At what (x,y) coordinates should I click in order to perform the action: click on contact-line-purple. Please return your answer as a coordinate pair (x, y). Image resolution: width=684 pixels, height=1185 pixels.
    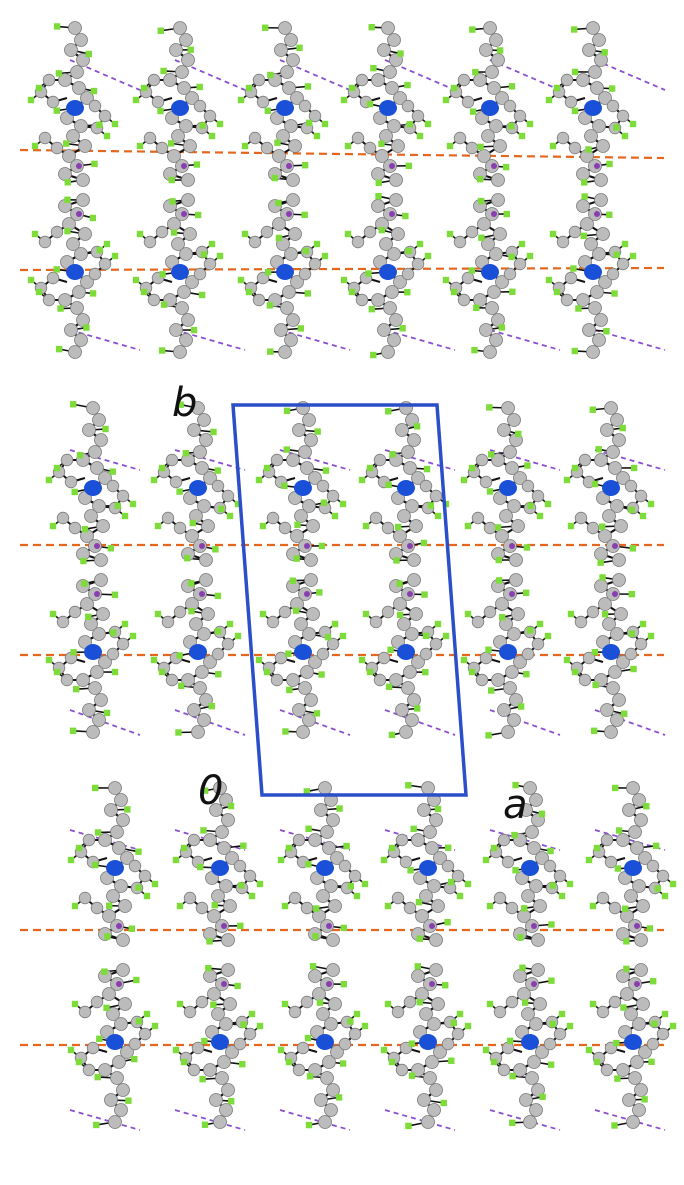
    Looking at the image, I should click on (210, 1120).